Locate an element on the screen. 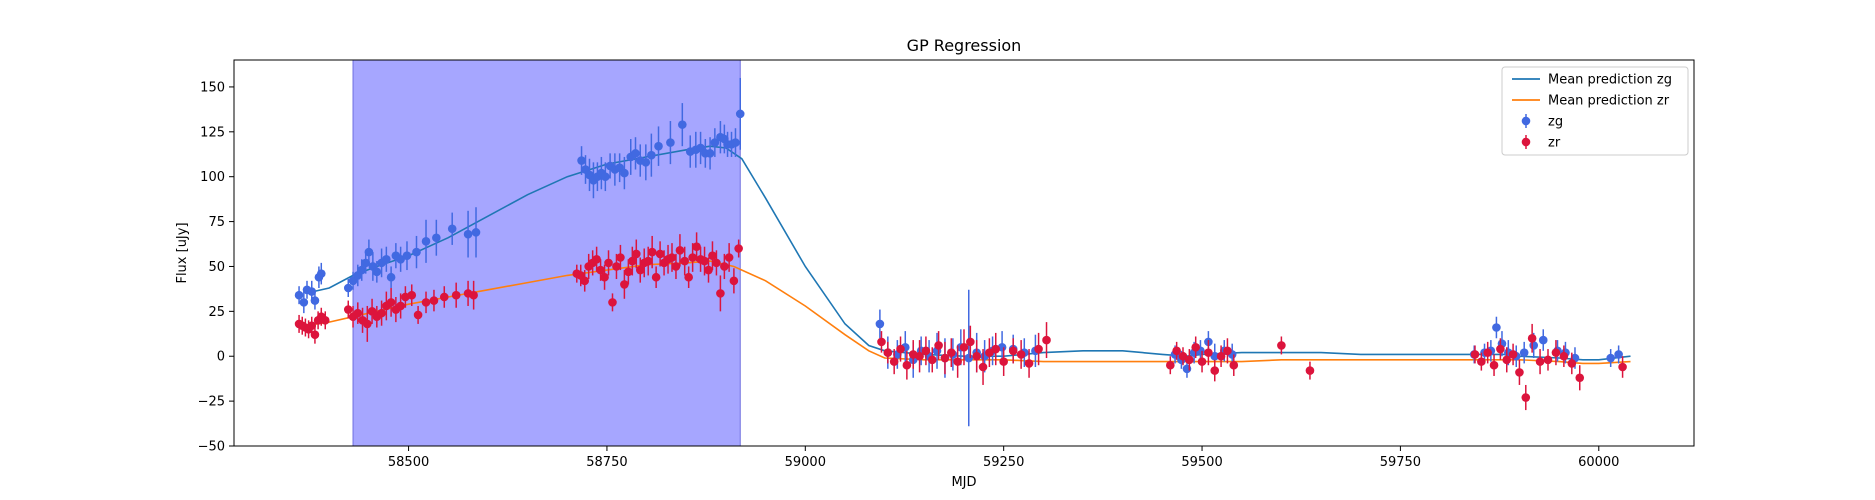 The image size is (1875, 500). x-tick-label: 59500 is located at coordinates (1201, 462).